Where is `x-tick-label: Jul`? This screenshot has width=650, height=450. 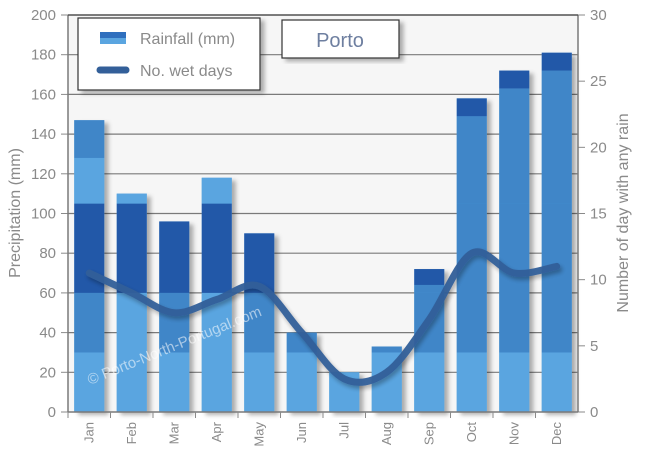 x-tick-label: Jul is located at coordinates (343, 430).